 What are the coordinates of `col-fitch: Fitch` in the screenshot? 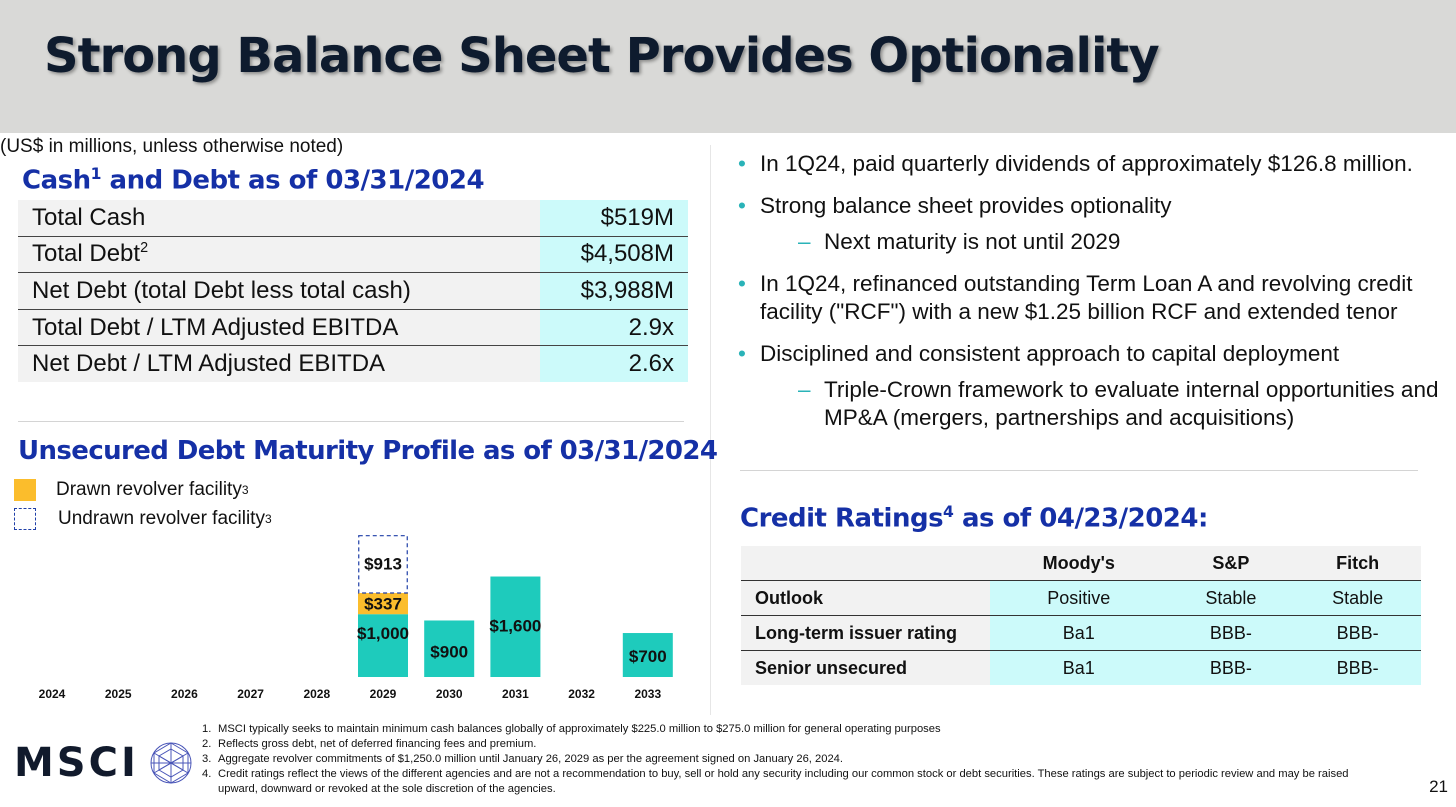 It's located at (1357, 563).